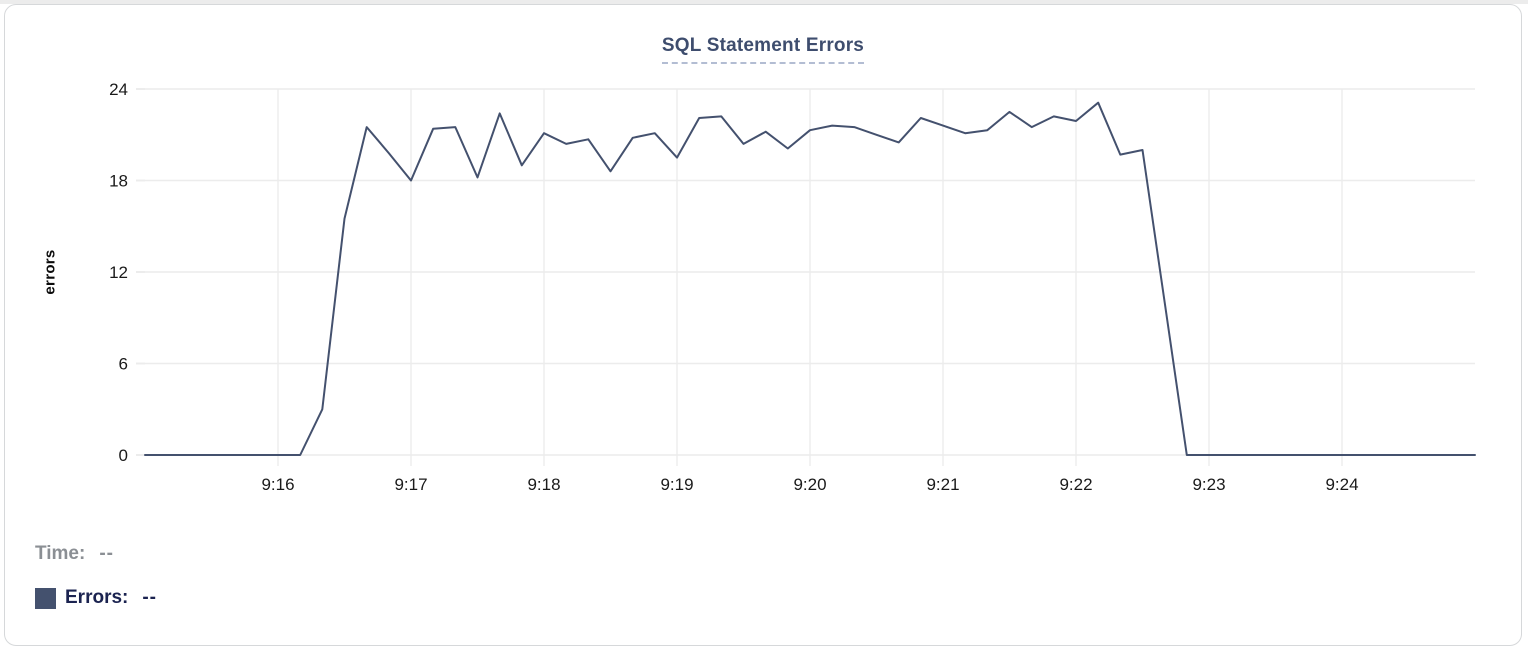 The height and width of the screenshot is (652, 1528). I want to click on x-tick-label: 9:20, so click(809, 484).